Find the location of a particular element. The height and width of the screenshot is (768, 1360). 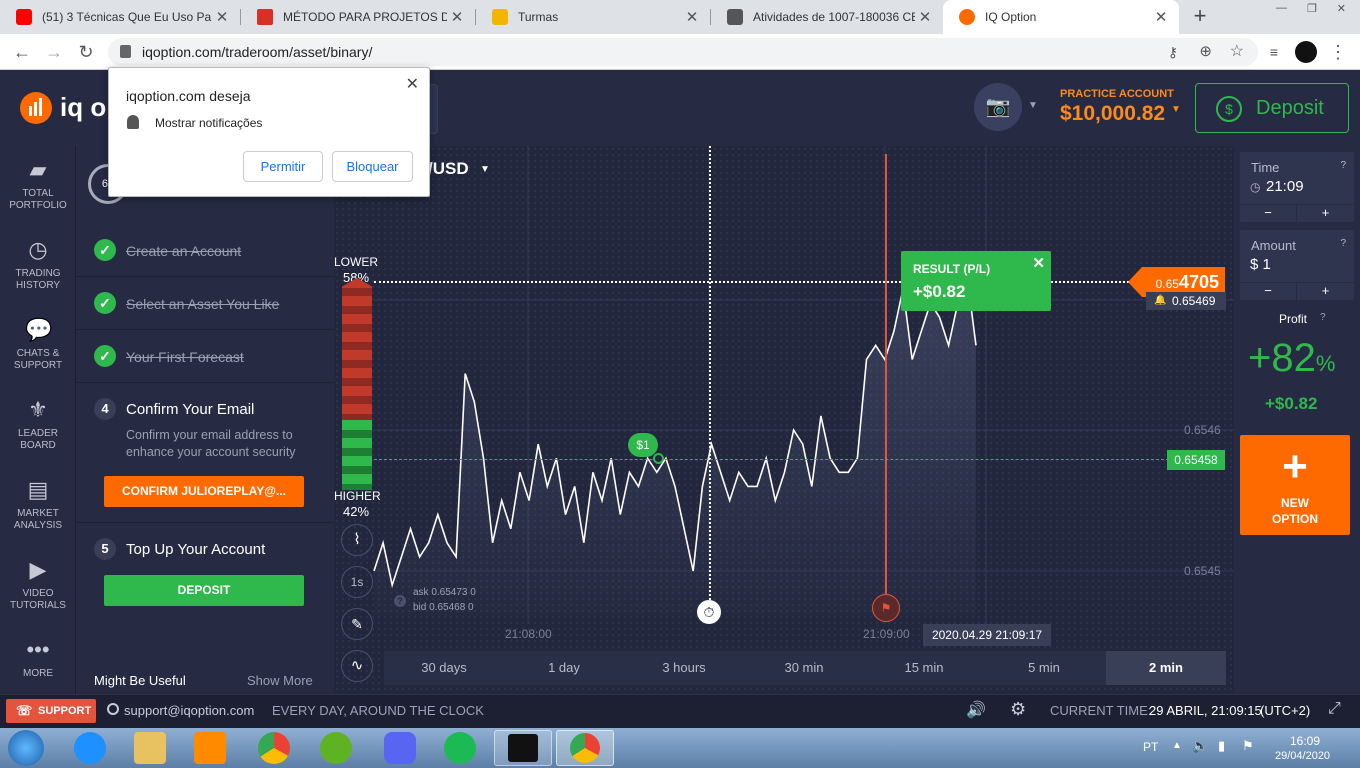

browser-tab-atividades: Atividades de 1007-180036 CE ✕ is located at coordinates (827, 17).